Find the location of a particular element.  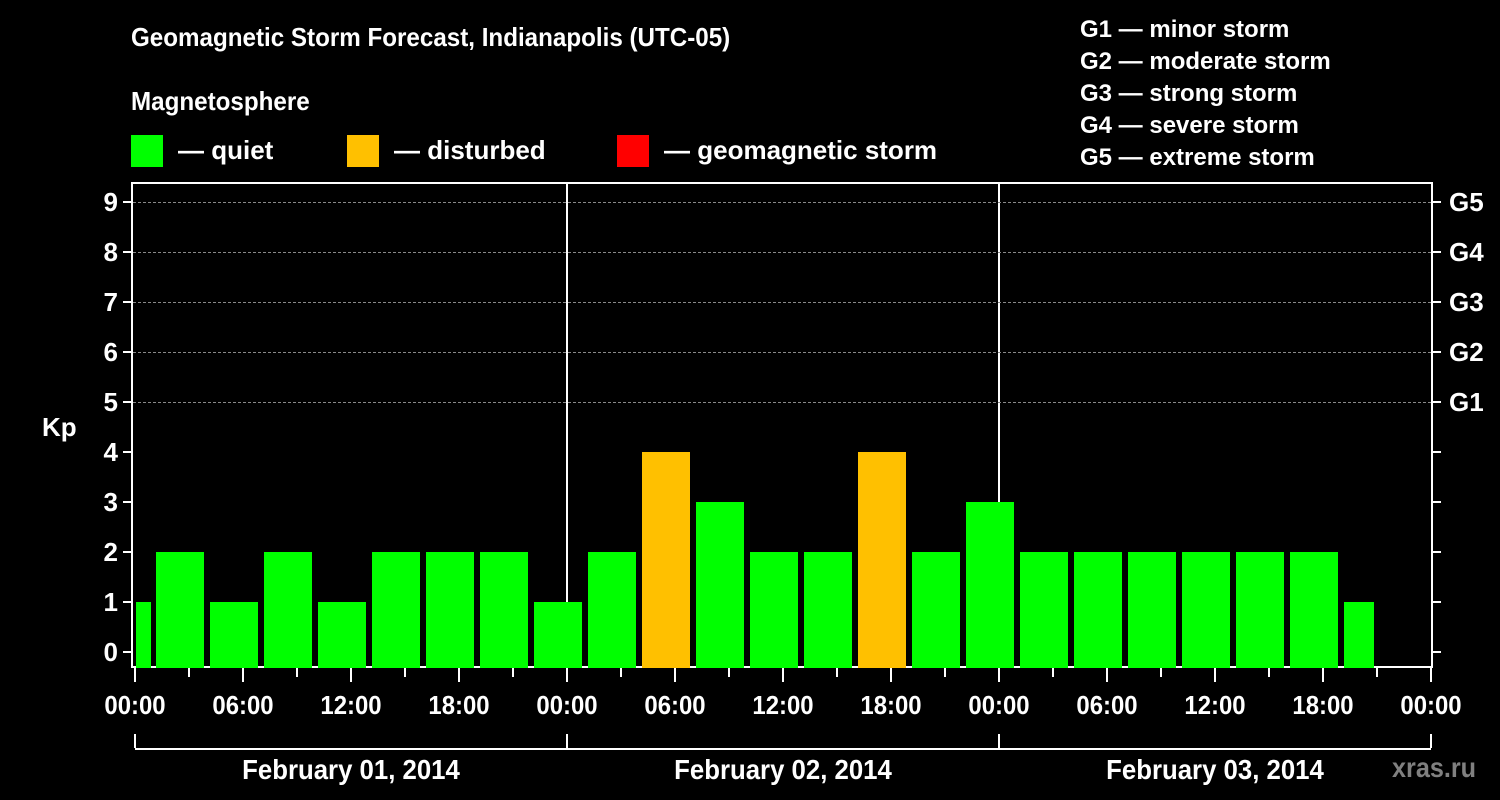

day-label: February 03, 2014 is located at coordinates (1215, 769).